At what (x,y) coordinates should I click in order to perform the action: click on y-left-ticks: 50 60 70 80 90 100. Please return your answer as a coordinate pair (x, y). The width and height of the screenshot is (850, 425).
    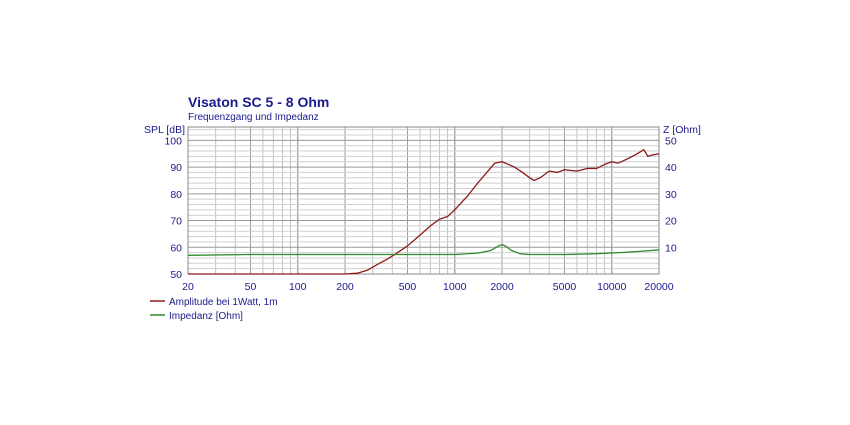
    Looking at the image, I should click on (173, 208).